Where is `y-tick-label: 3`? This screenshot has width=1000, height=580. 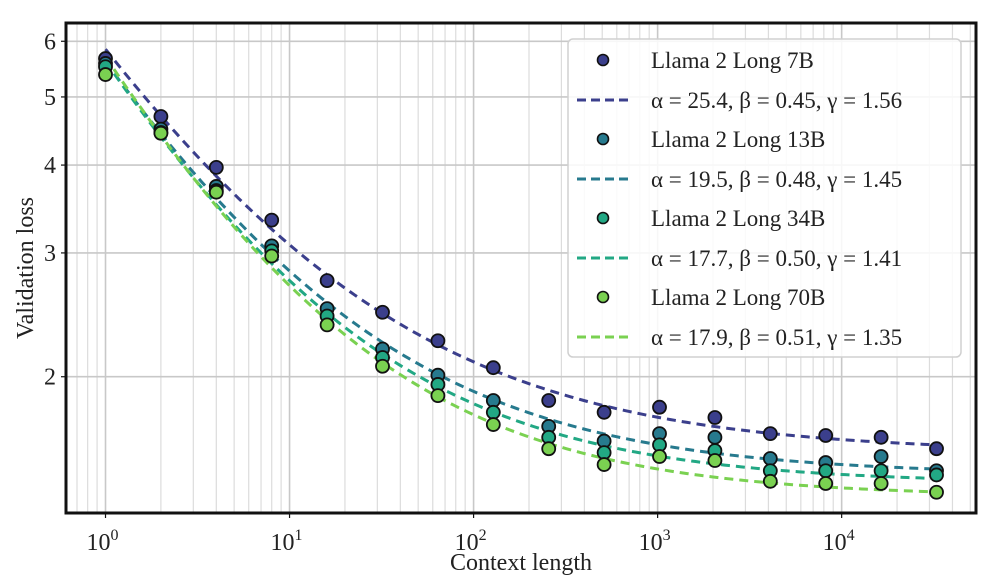 y-tick-label: 3 is located at coordinates (50, 254).